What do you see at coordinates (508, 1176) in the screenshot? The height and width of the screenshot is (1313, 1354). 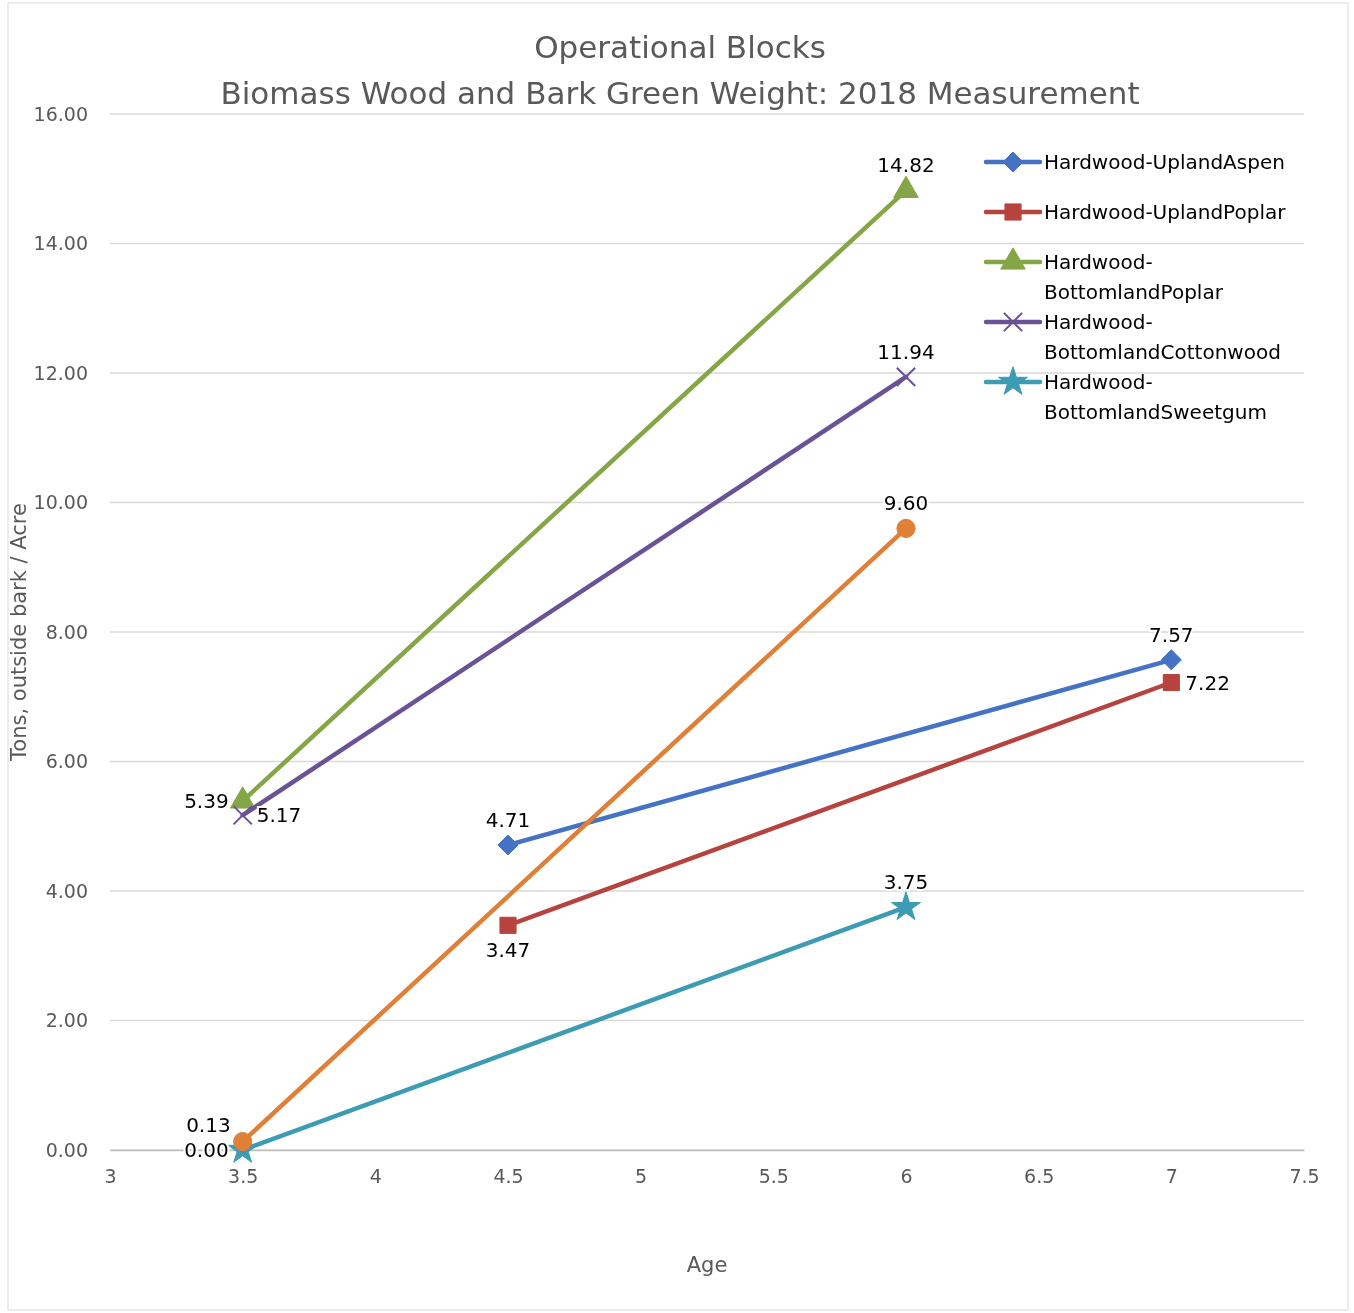 I see `x-tick-label: 4.5` at bounding box center [508, 1176].